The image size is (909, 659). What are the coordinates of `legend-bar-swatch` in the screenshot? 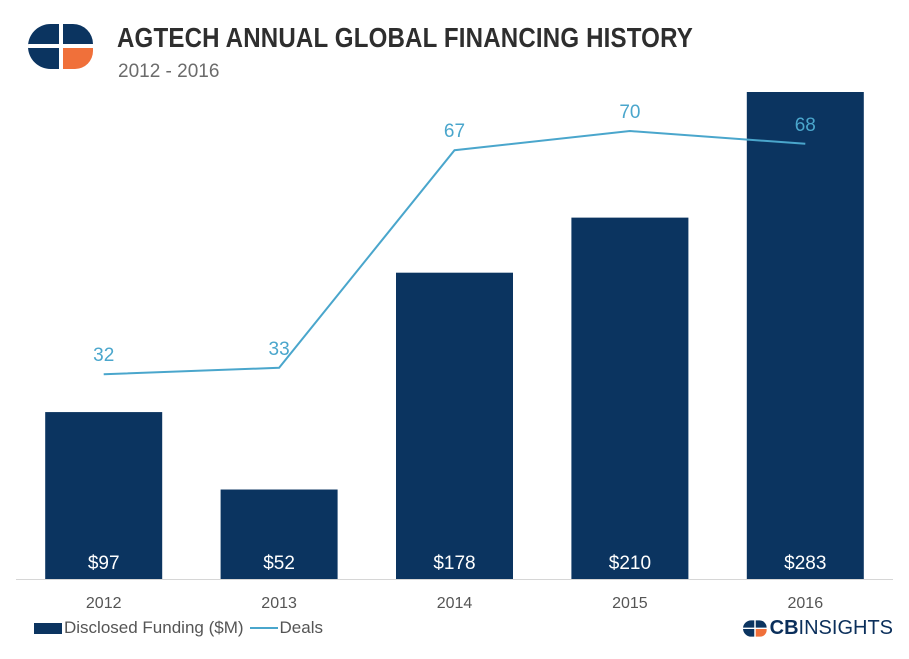 It's located at (48, 628).